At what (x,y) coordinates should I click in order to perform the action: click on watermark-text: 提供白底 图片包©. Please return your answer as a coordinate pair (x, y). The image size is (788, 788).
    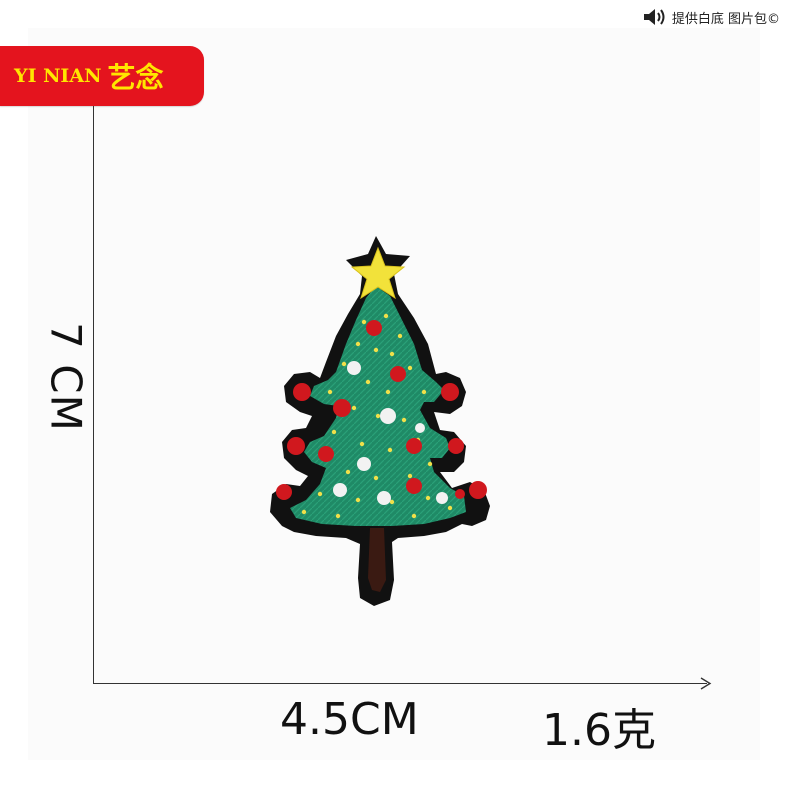
    Looking at the image, I should click on (725, 19).